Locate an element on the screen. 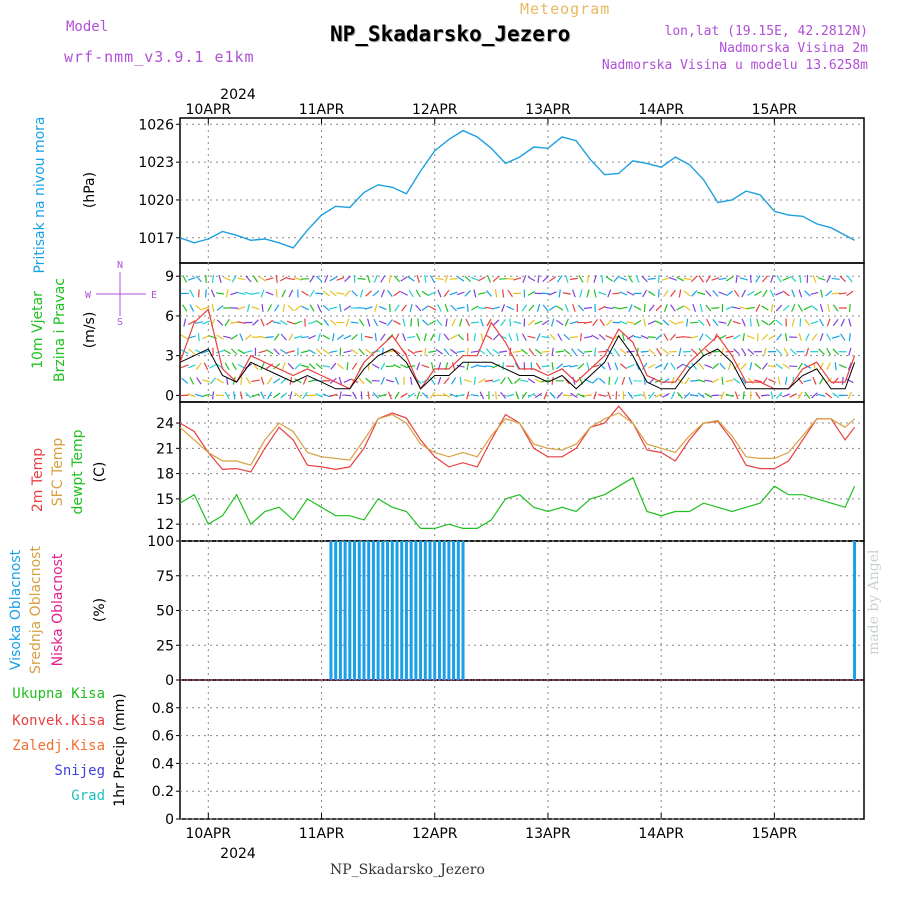  temp-label-3: dewpt Temp is located at coordinates (78, 471).